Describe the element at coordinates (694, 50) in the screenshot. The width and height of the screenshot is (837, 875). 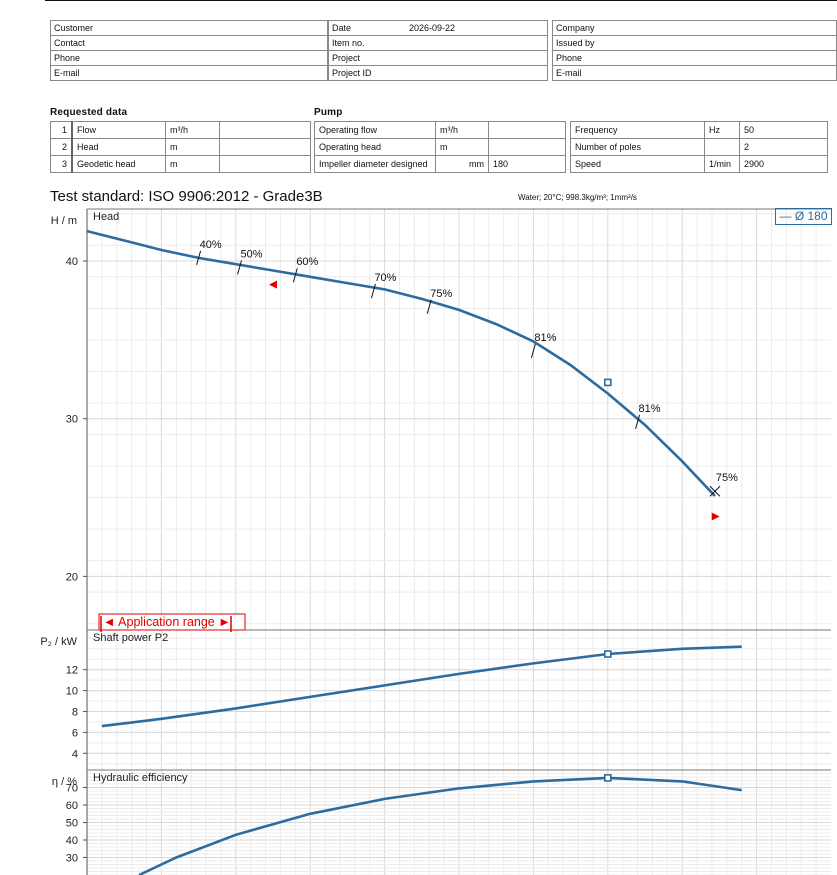
I see `company-table: Company Issued by Phone E-mail` at that location.